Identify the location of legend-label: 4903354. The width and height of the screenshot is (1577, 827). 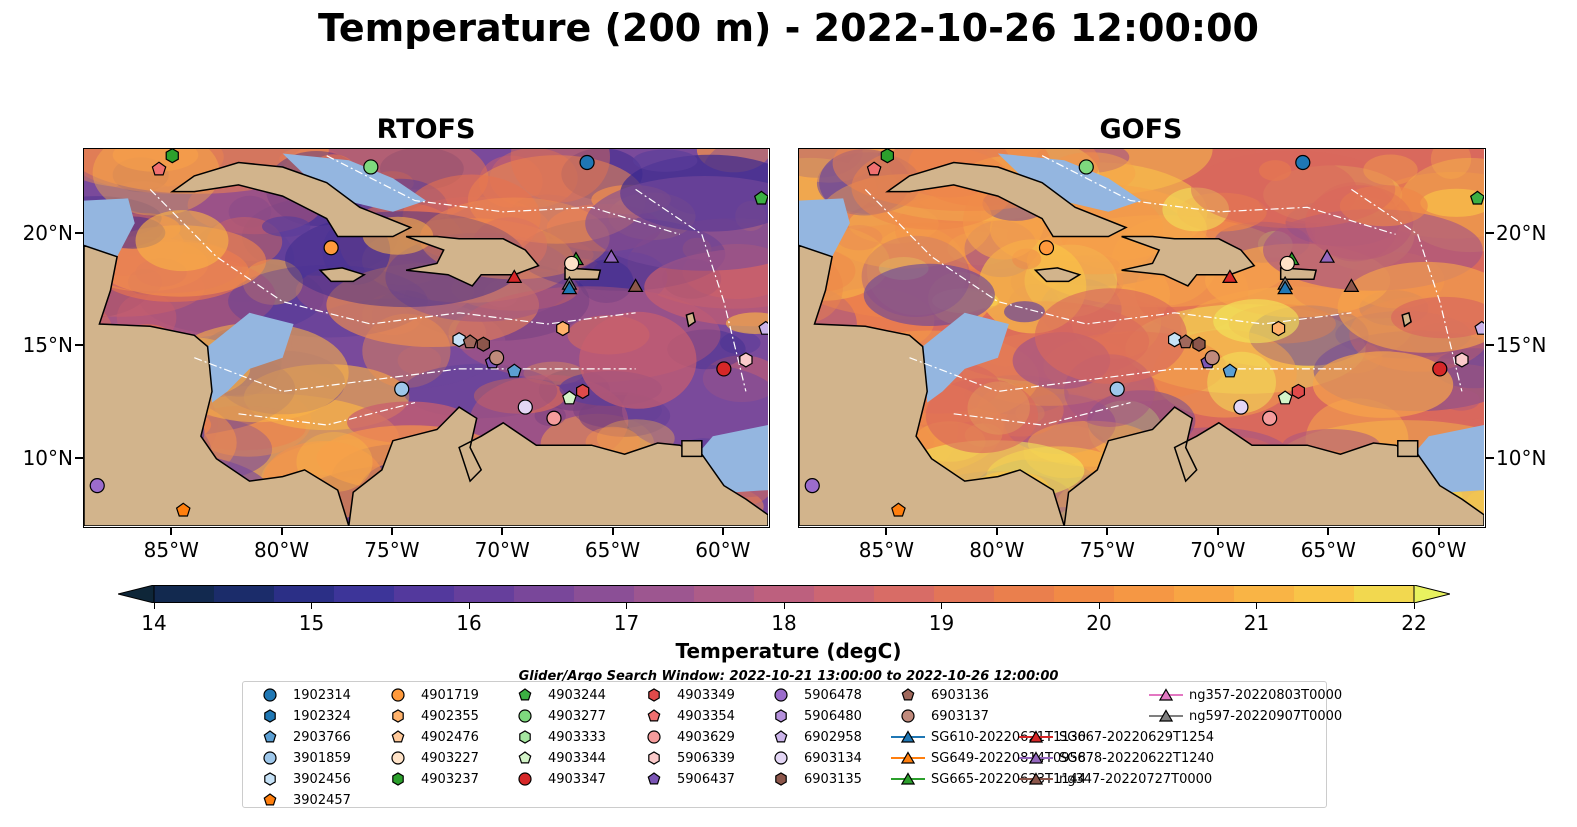
(706, 716).